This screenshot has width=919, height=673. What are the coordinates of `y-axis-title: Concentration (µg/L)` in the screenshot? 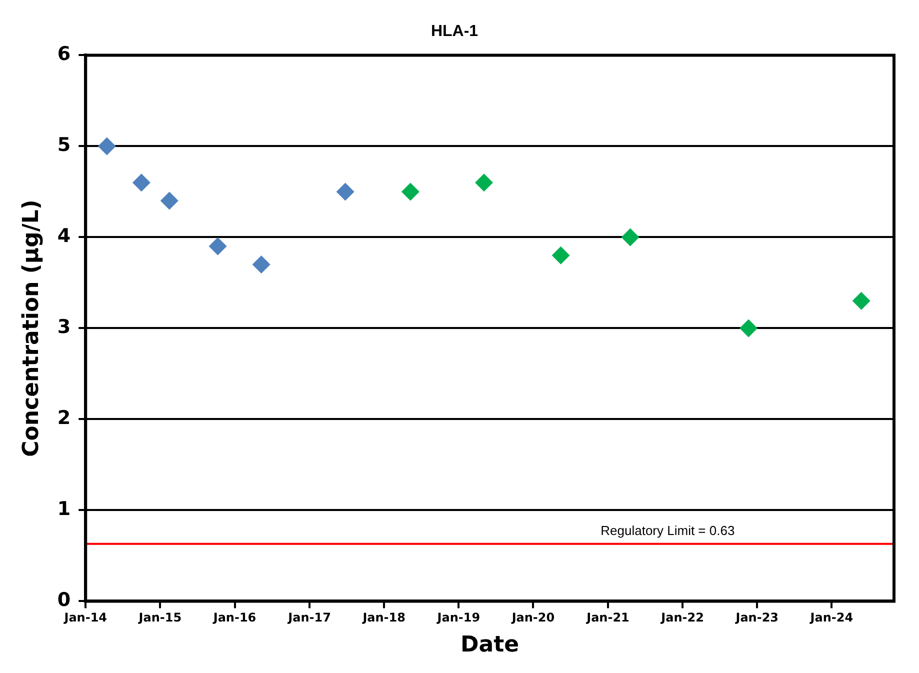 It's located at (31, 328).